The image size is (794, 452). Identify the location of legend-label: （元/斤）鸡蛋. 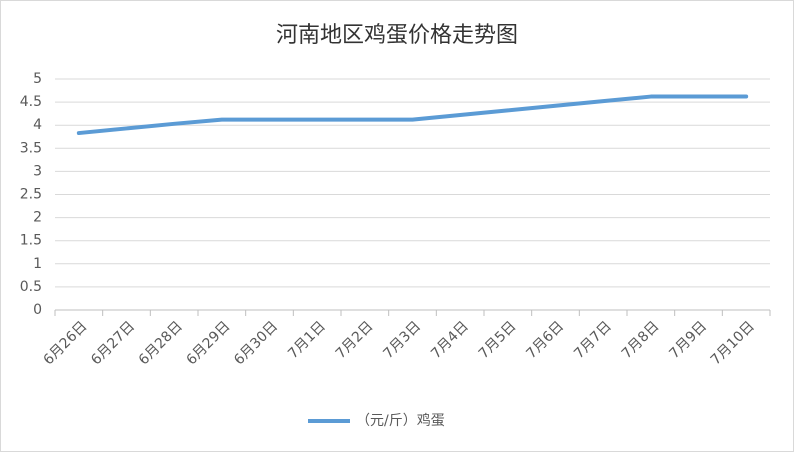
(400, 420).